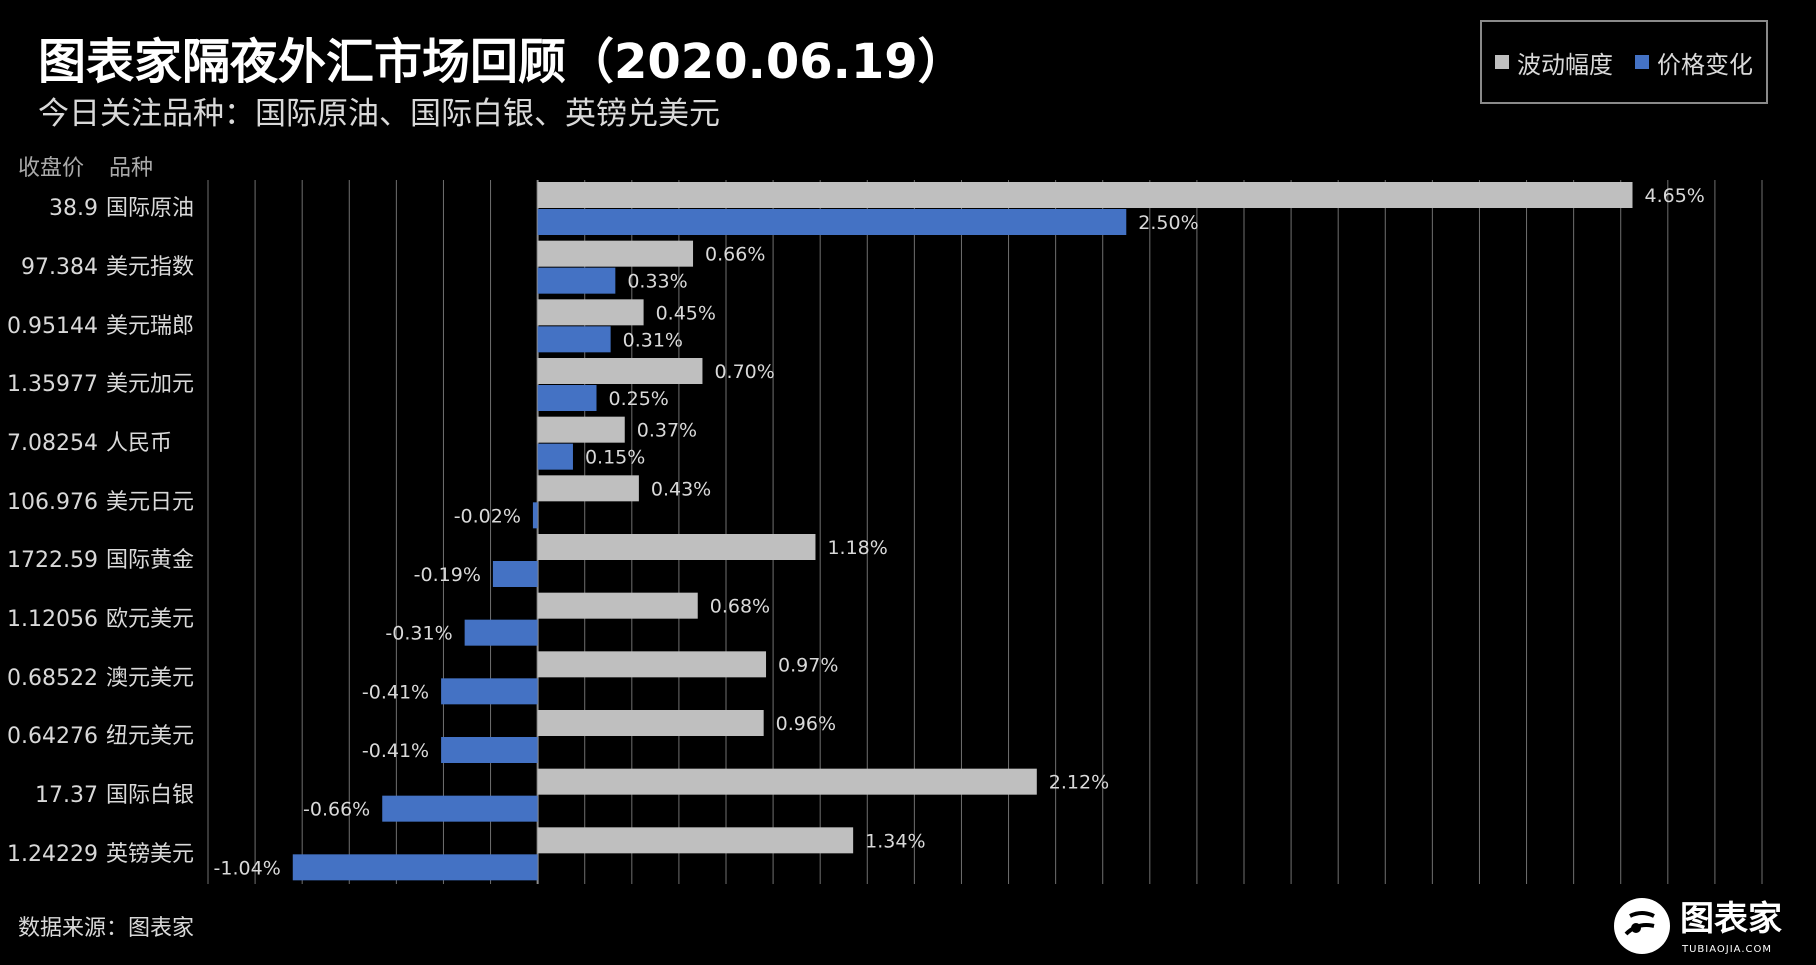 This screenshot has height=965, width=1816. Describe the element at coordinates (686, 313) in the screenshot. I see `amplitude-label-2: 0.45%` at that location.